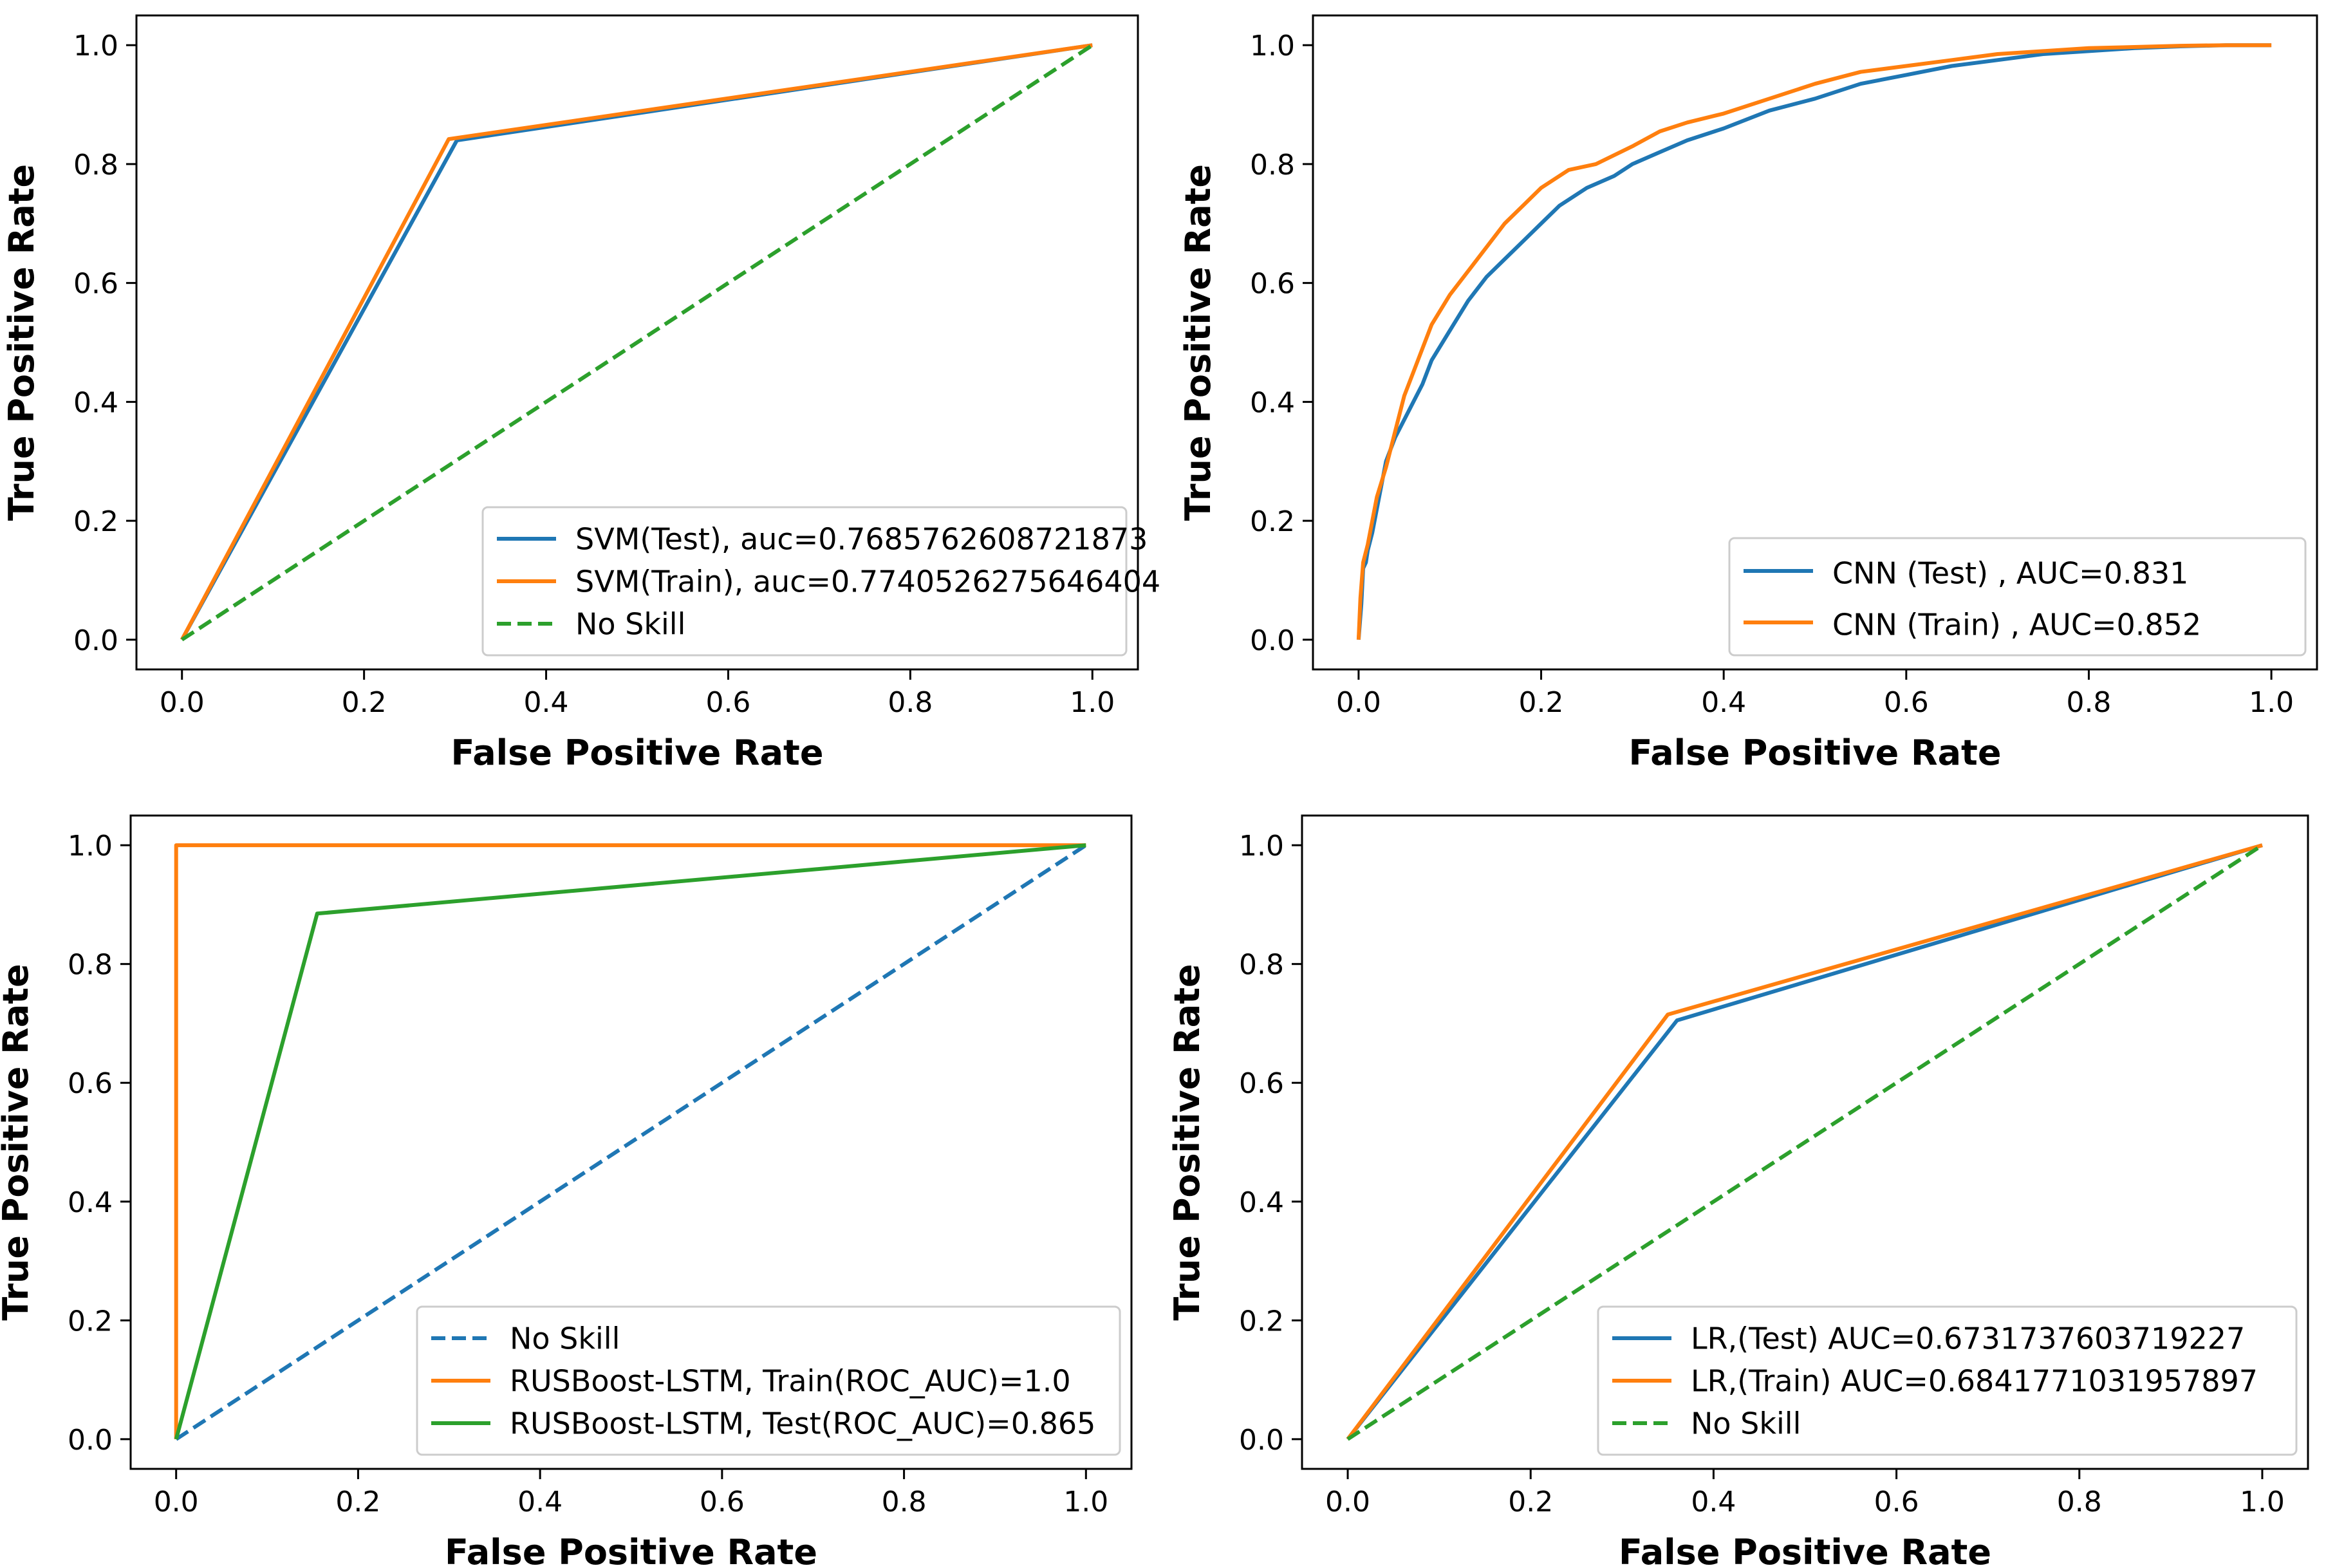 This screenshot has width=2326, height=1568. I want to click on legend-label: LR,(Train) AUC=0.6841771031957897, so click(1975, 1381).